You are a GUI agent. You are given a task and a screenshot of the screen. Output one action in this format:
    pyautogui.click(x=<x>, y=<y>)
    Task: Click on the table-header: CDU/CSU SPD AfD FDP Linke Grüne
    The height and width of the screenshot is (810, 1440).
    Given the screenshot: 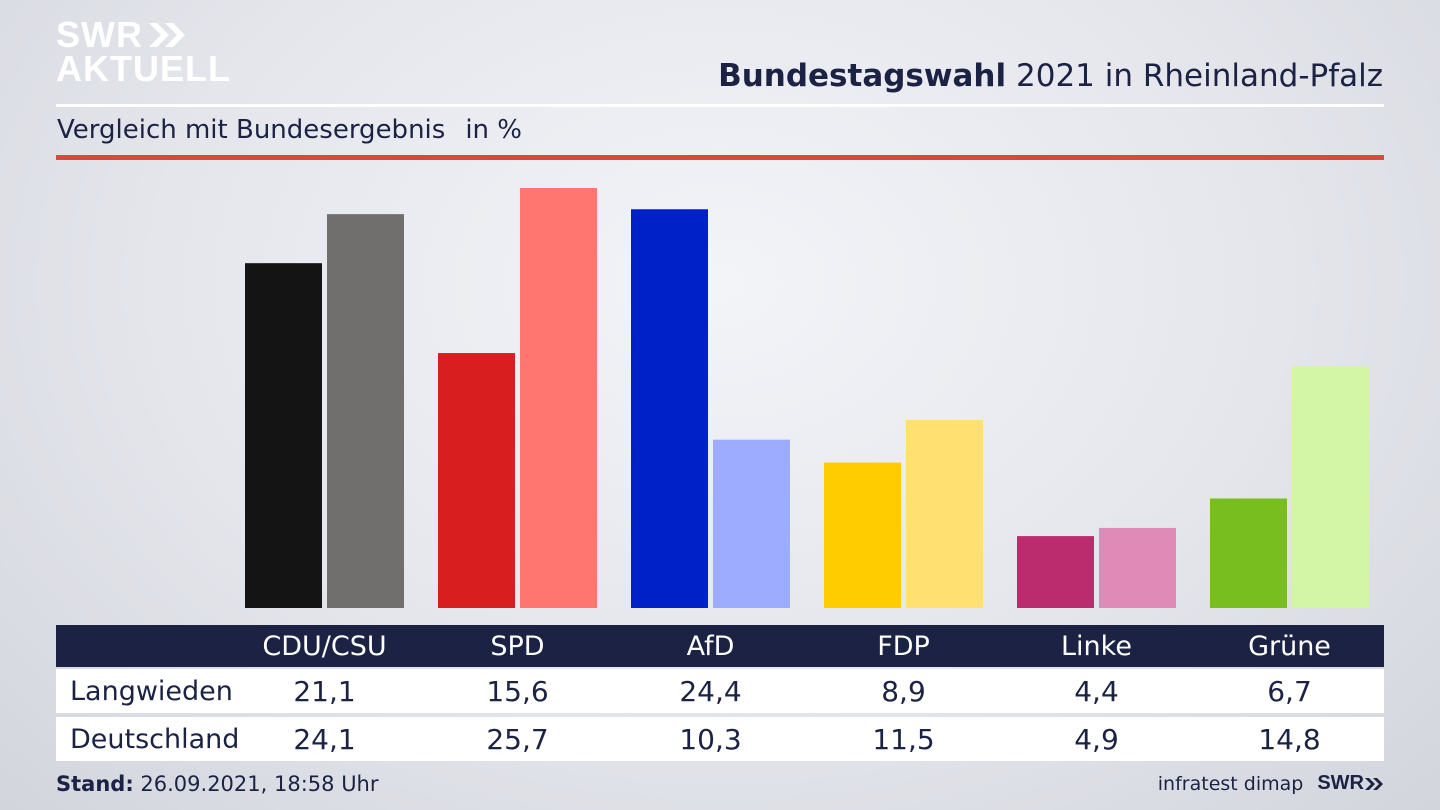 What is the action you would take?
    pyautogui.click(x=720, y=646)
    